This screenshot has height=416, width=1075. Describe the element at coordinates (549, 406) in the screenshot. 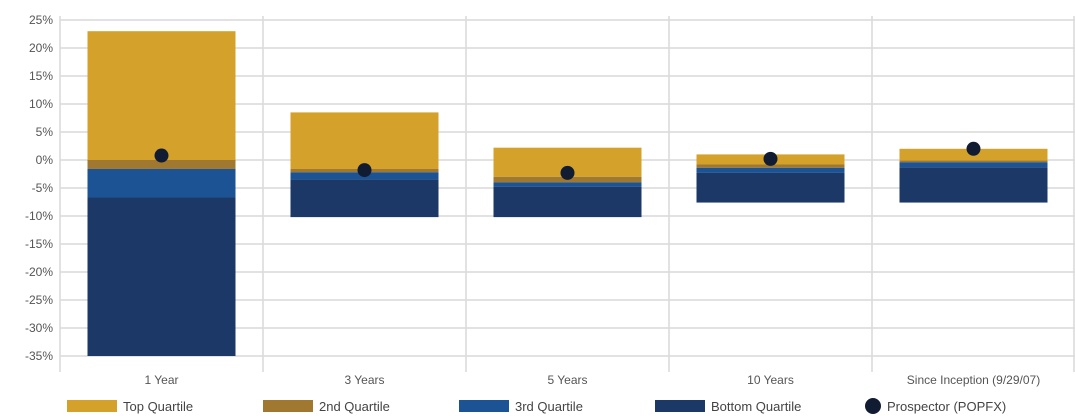

I see `legend-label-3rd-quartile: 3rd Quartile` at that location.